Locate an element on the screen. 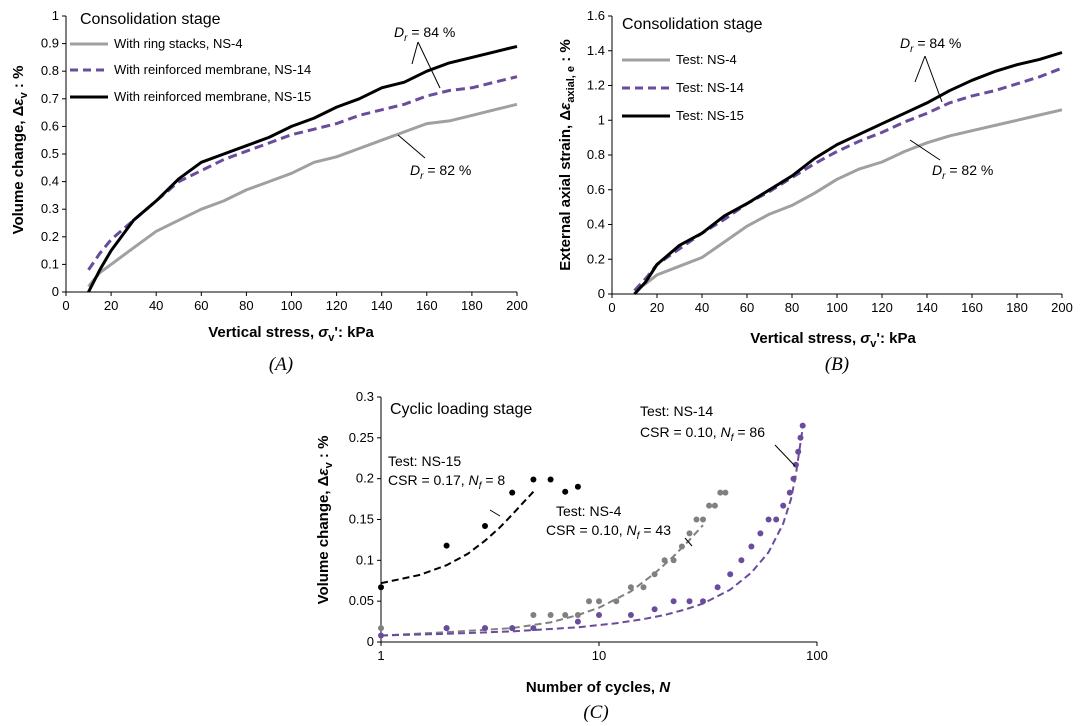 The width and height of the screenshot is (1083, 726). chart-c-x-tick-label: 10 is located at coordinates (599, 655).